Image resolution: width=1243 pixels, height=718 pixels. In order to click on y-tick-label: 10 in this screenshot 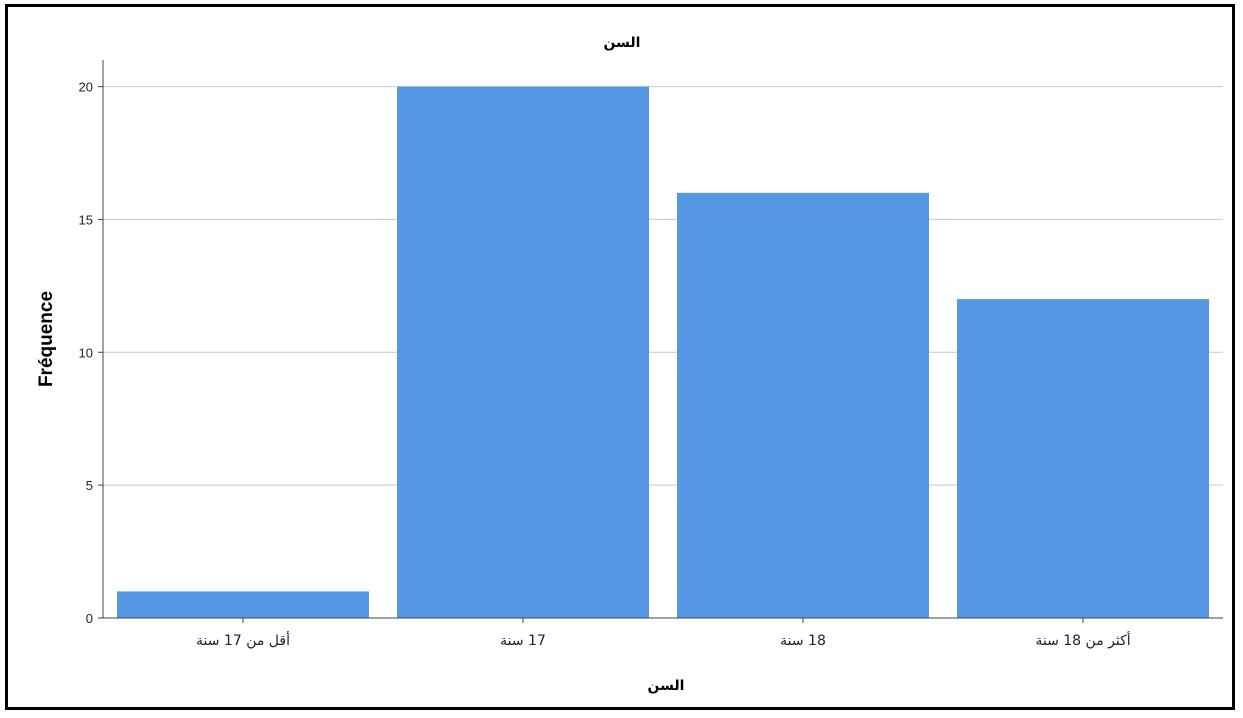, I will do `click(86, 352)`.